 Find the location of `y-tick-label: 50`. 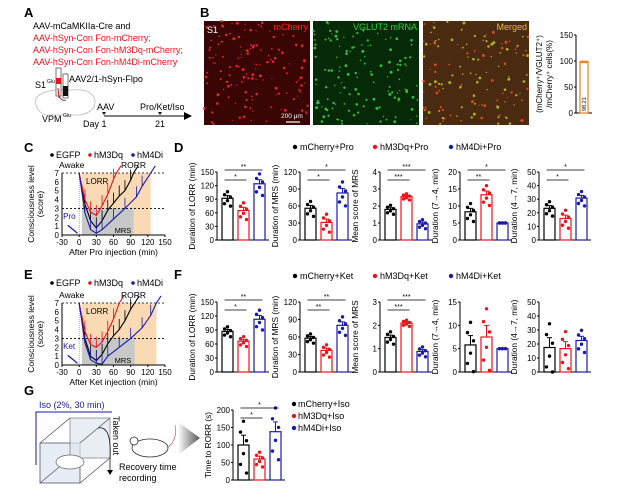

y-tick-label: 50 is located at coordinates (568, 87).